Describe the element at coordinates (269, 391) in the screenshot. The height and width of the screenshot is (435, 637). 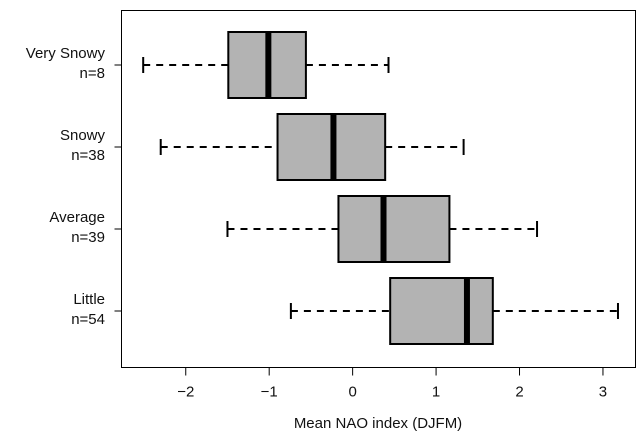
I see `x-tick-label: −1` at that location.